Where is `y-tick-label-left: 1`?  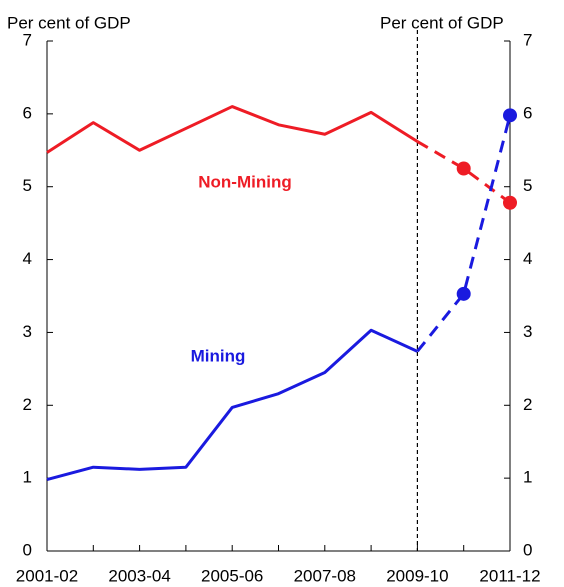
y-tick-label-left: 1 is located at coordinates (27, 477).